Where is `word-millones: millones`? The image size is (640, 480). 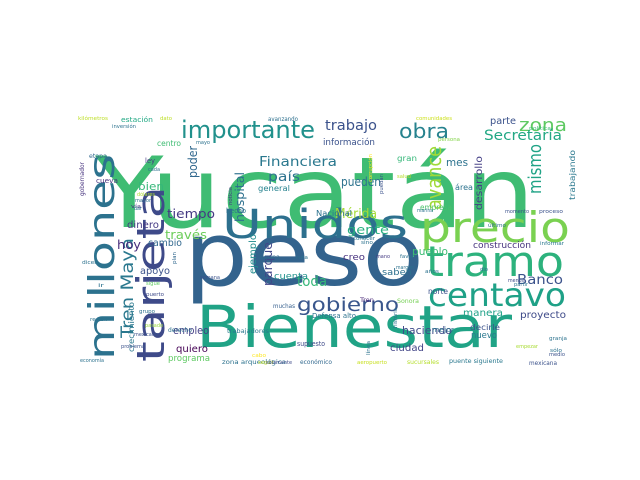 word-millones: millones is located at coordinates (102, 257).